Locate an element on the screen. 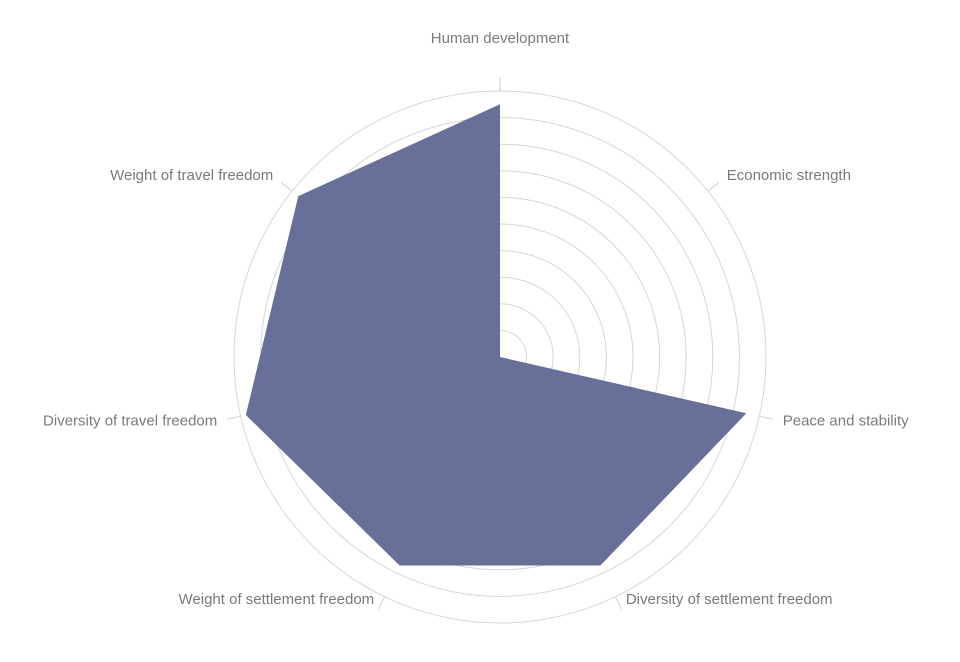 The width and height of the screenshot is (960, 662). axis-label: Diversity of travel freedom is located at coordinates (130, 420).